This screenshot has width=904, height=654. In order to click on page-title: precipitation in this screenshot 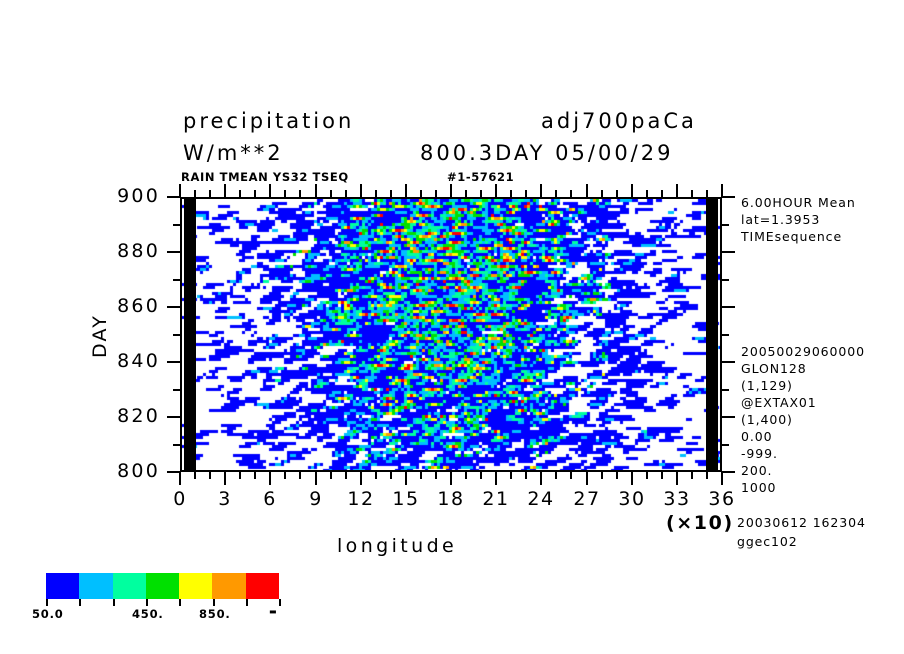, I will do `click(268, 121)`.